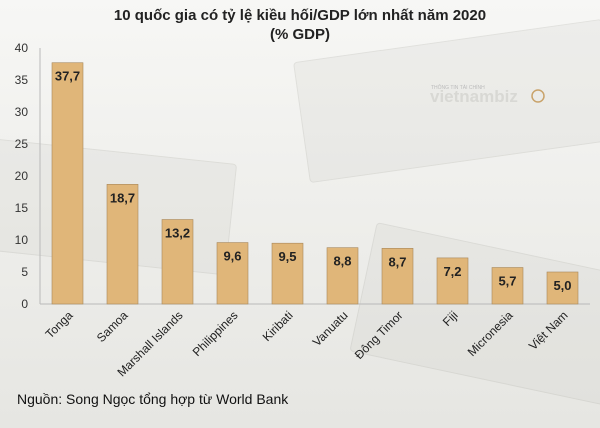 The width and height of the screenshot is (600, 428). Describe the element at coordinates (507, 281) in the screenshot. I see `data-label: 5,7` at that location.